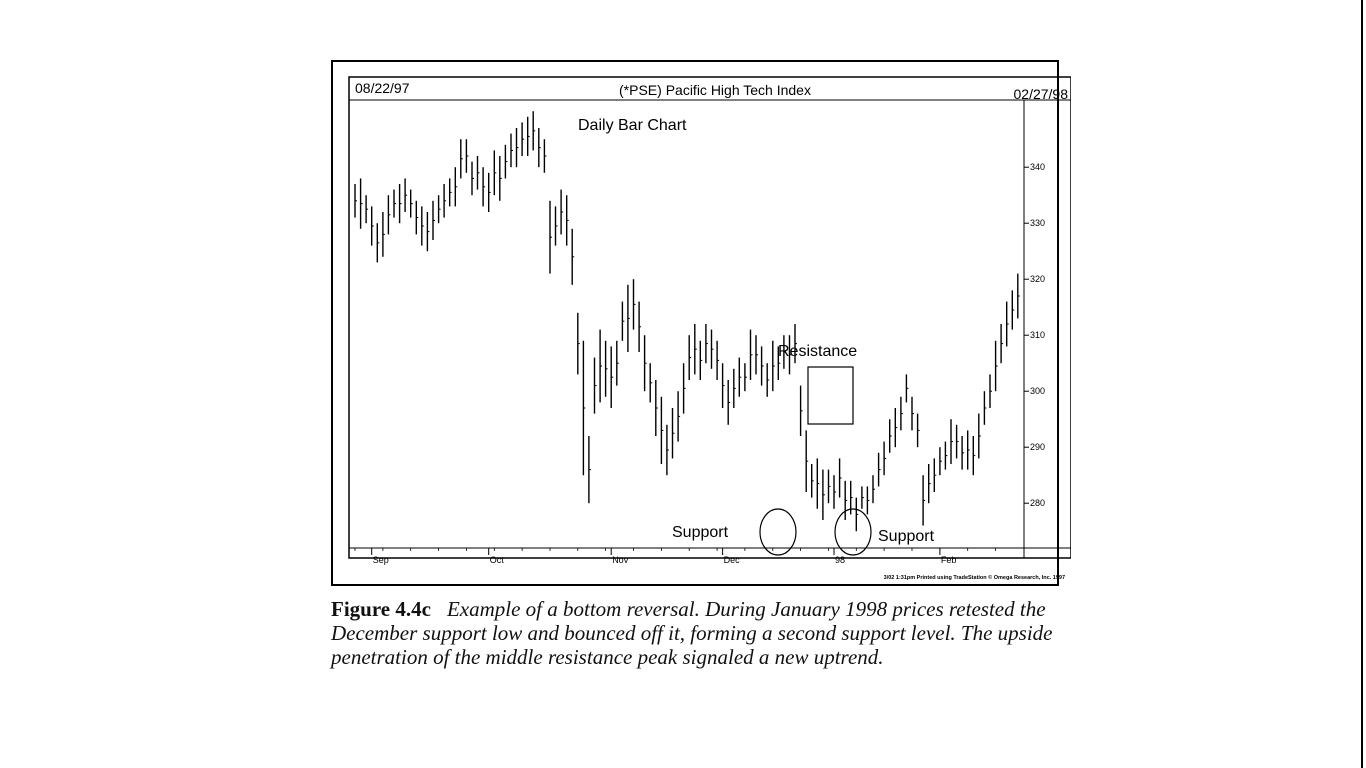  Describe the element at coordinates (830, 395) in the screenshot. I see `resistance-box` at that location.